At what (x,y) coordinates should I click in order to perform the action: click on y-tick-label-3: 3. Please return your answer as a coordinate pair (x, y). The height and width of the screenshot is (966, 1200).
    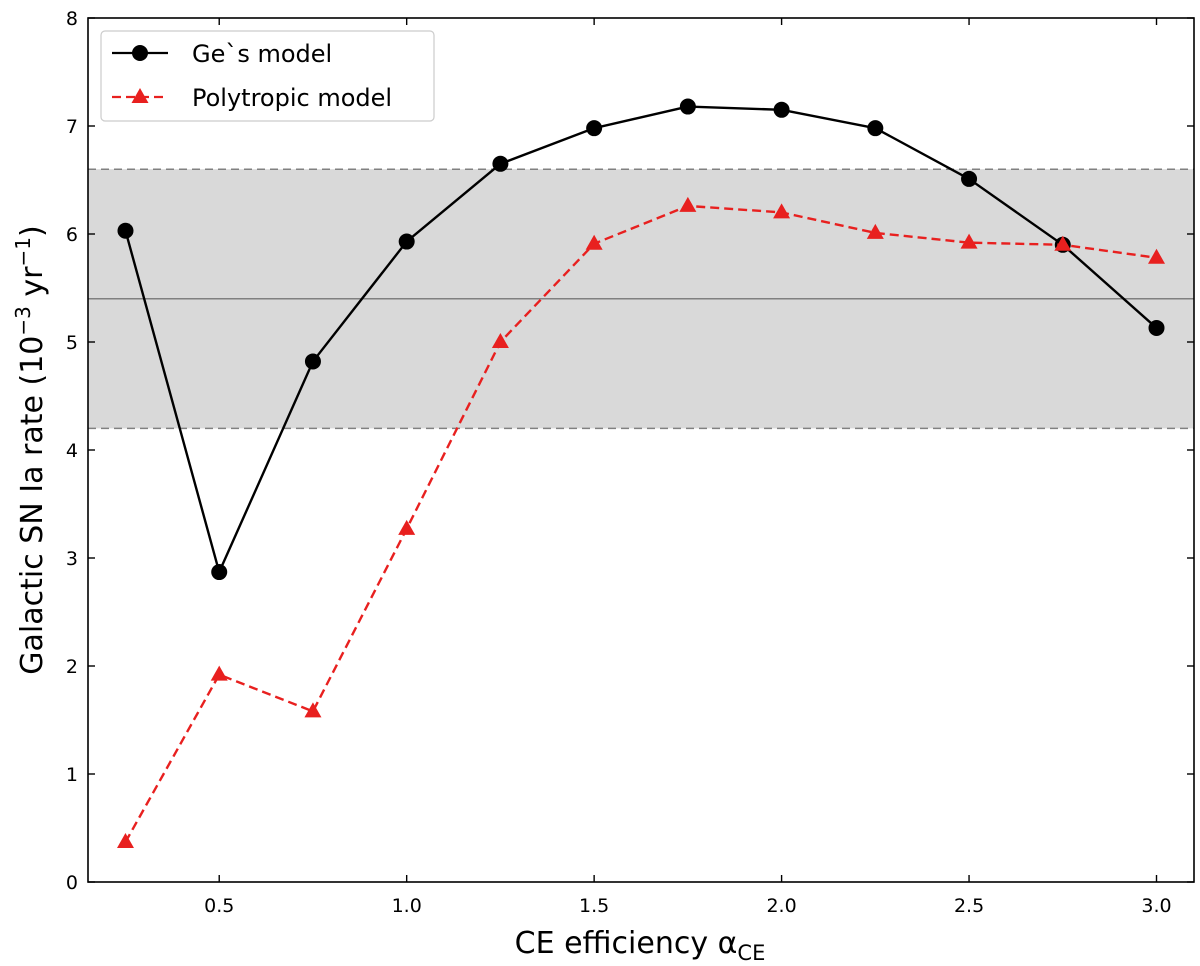
    Looking at the image, I should click on (72, 559).